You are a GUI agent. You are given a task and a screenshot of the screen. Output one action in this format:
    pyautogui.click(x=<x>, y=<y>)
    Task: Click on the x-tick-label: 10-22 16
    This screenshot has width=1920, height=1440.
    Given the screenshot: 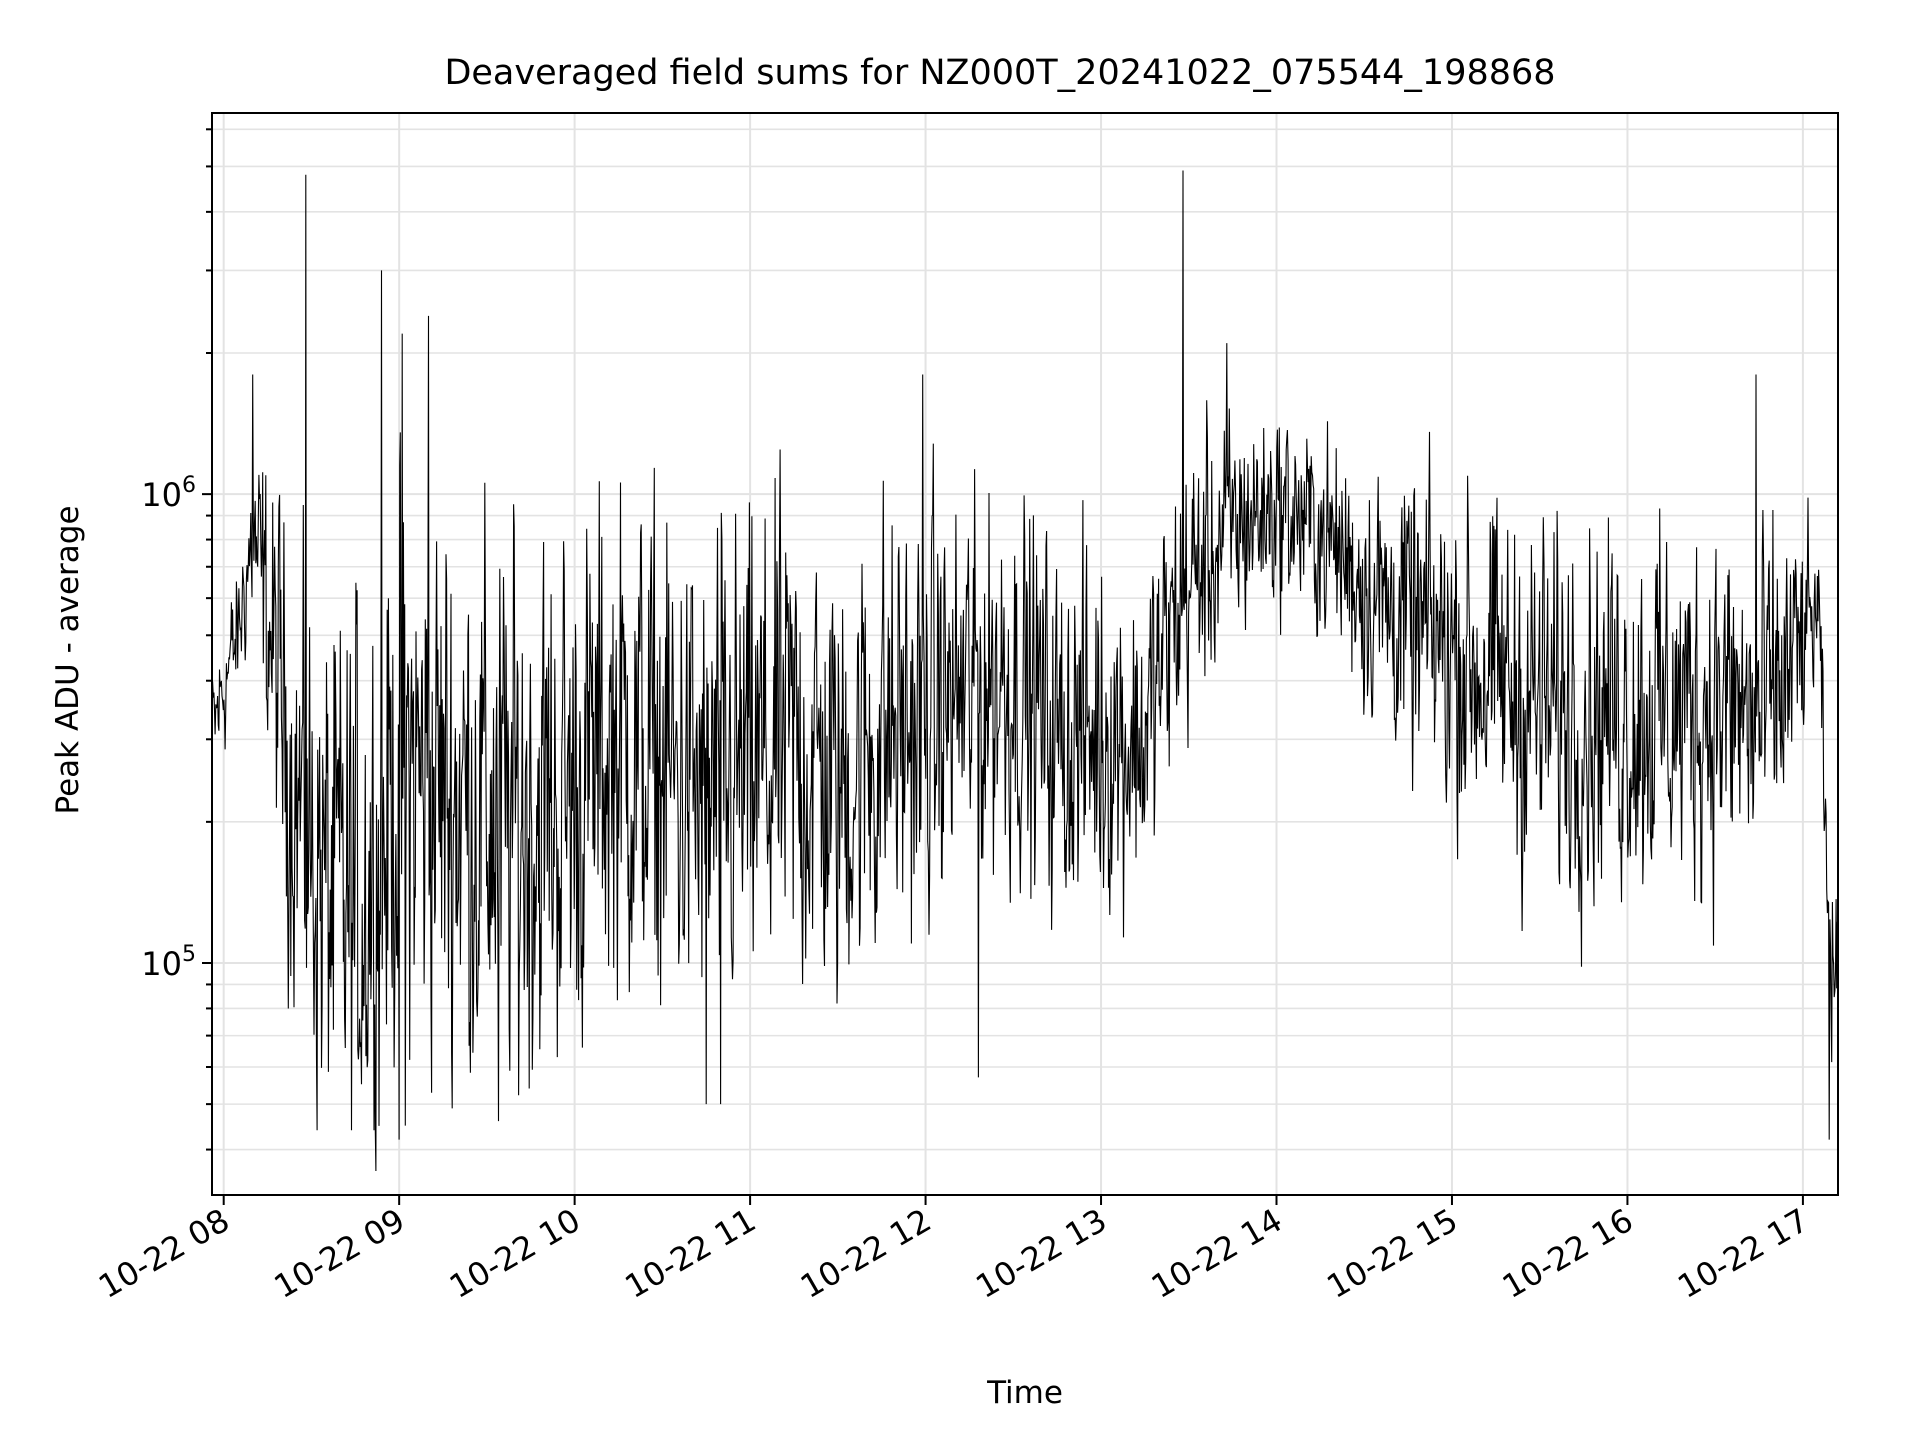 What is the action you would take?
    pyautogui.click(x=1568, y=1253)
    